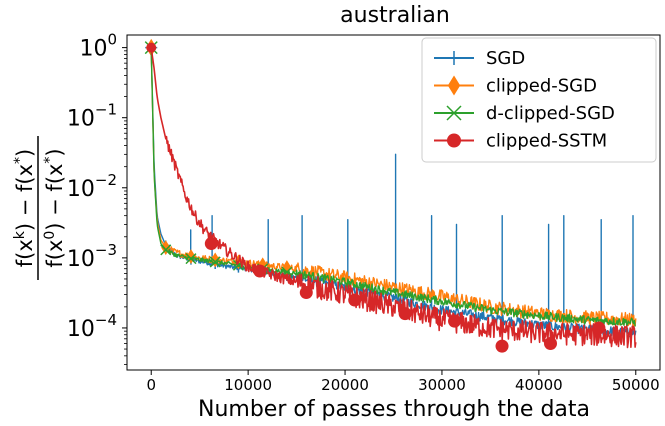  Describe the element at coordinates (539, 385) in the screenshot. I see `x-tick-label: 40000` at that location.